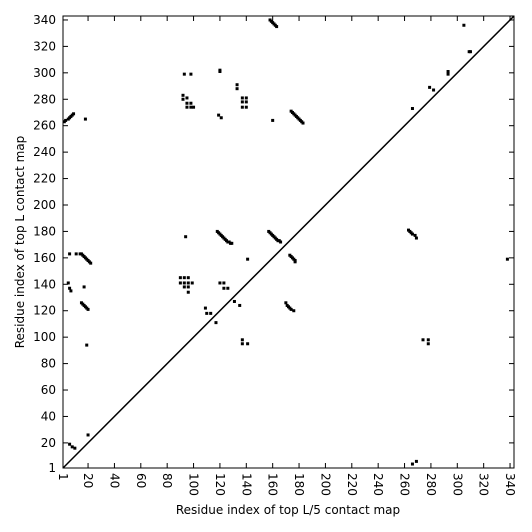 The height and width of the screenshot is (532, 532). I want to click on x-tick-label: 160, so click(273, 484).